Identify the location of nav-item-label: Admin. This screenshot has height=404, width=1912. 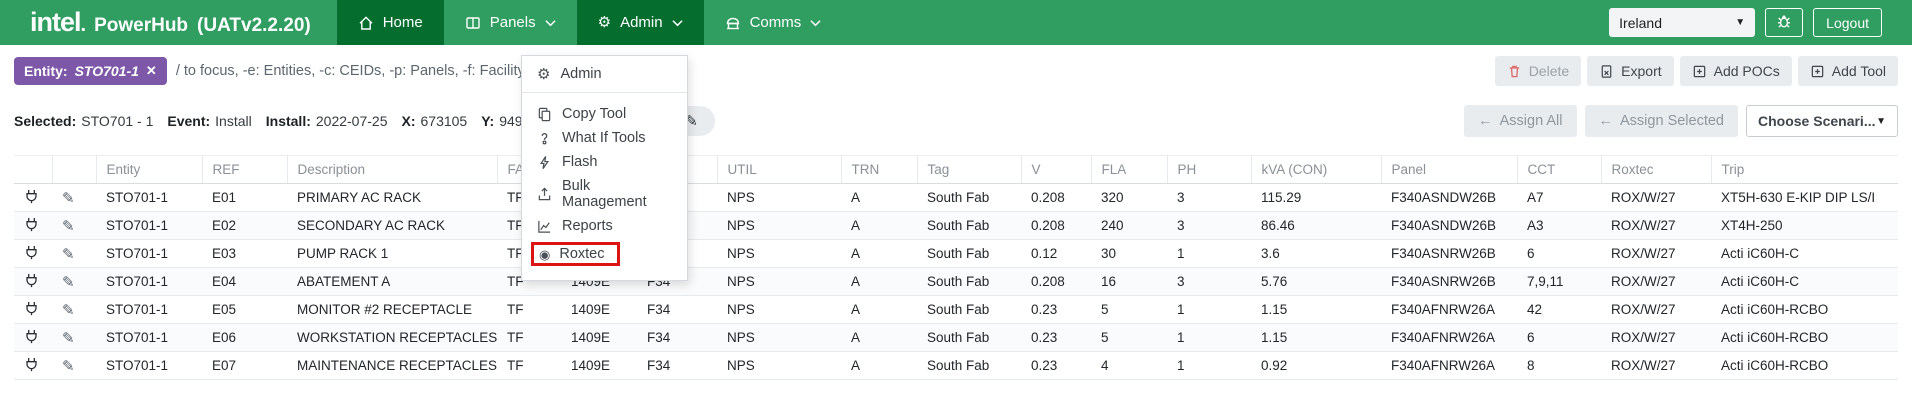
(641, 22).